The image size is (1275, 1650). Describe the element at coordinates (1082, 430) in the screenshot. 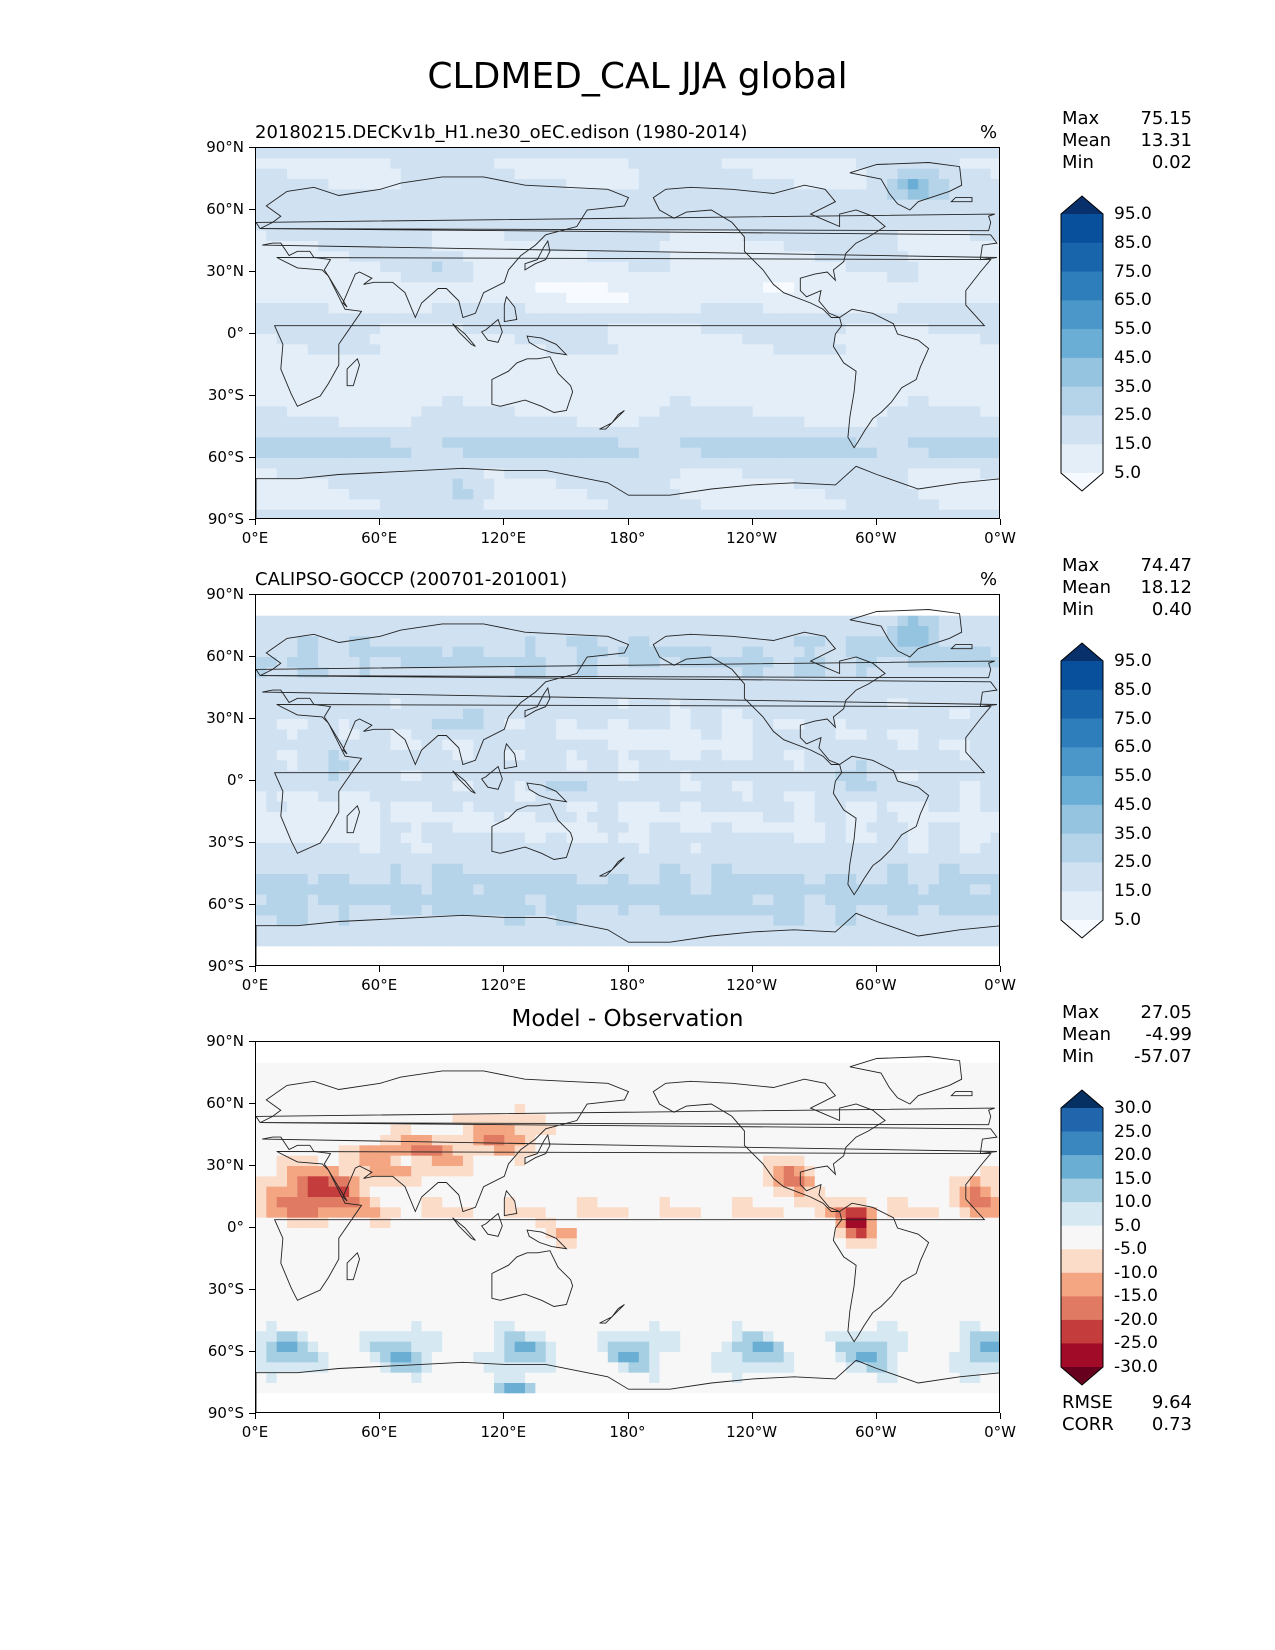

I see `colorbar-segment` at that location.